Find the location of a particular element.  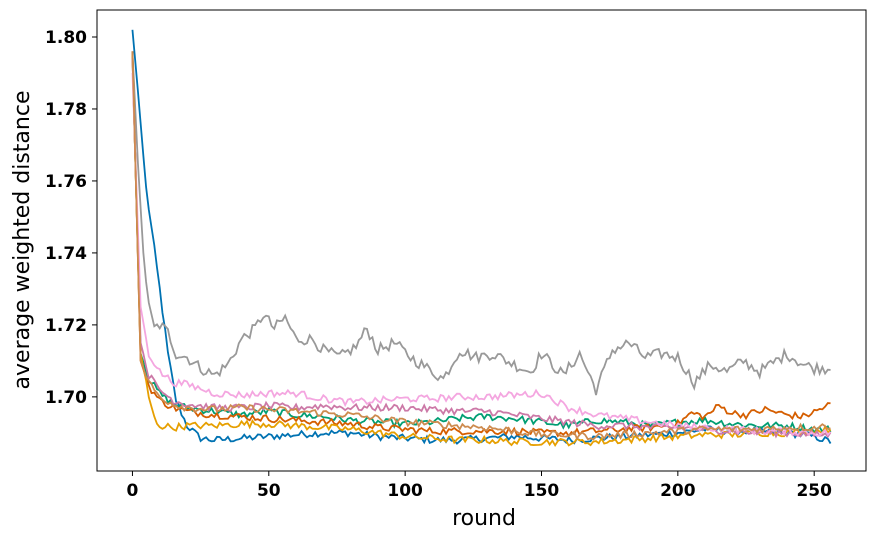

y-tick-label: 1.74 is located at coordinates (66, 254).